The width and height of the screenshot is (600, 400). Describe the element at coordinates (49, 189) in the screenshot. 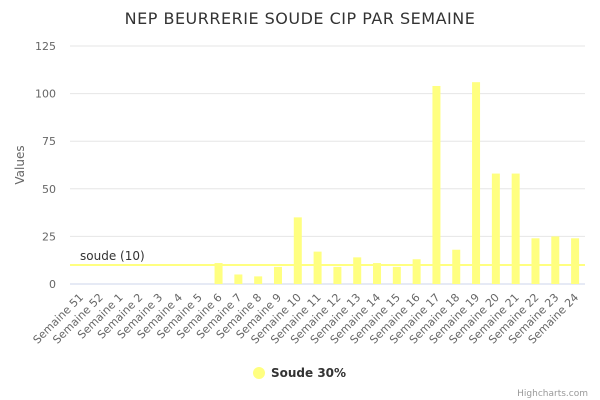

I see `y-tick-label: 50` at that location.